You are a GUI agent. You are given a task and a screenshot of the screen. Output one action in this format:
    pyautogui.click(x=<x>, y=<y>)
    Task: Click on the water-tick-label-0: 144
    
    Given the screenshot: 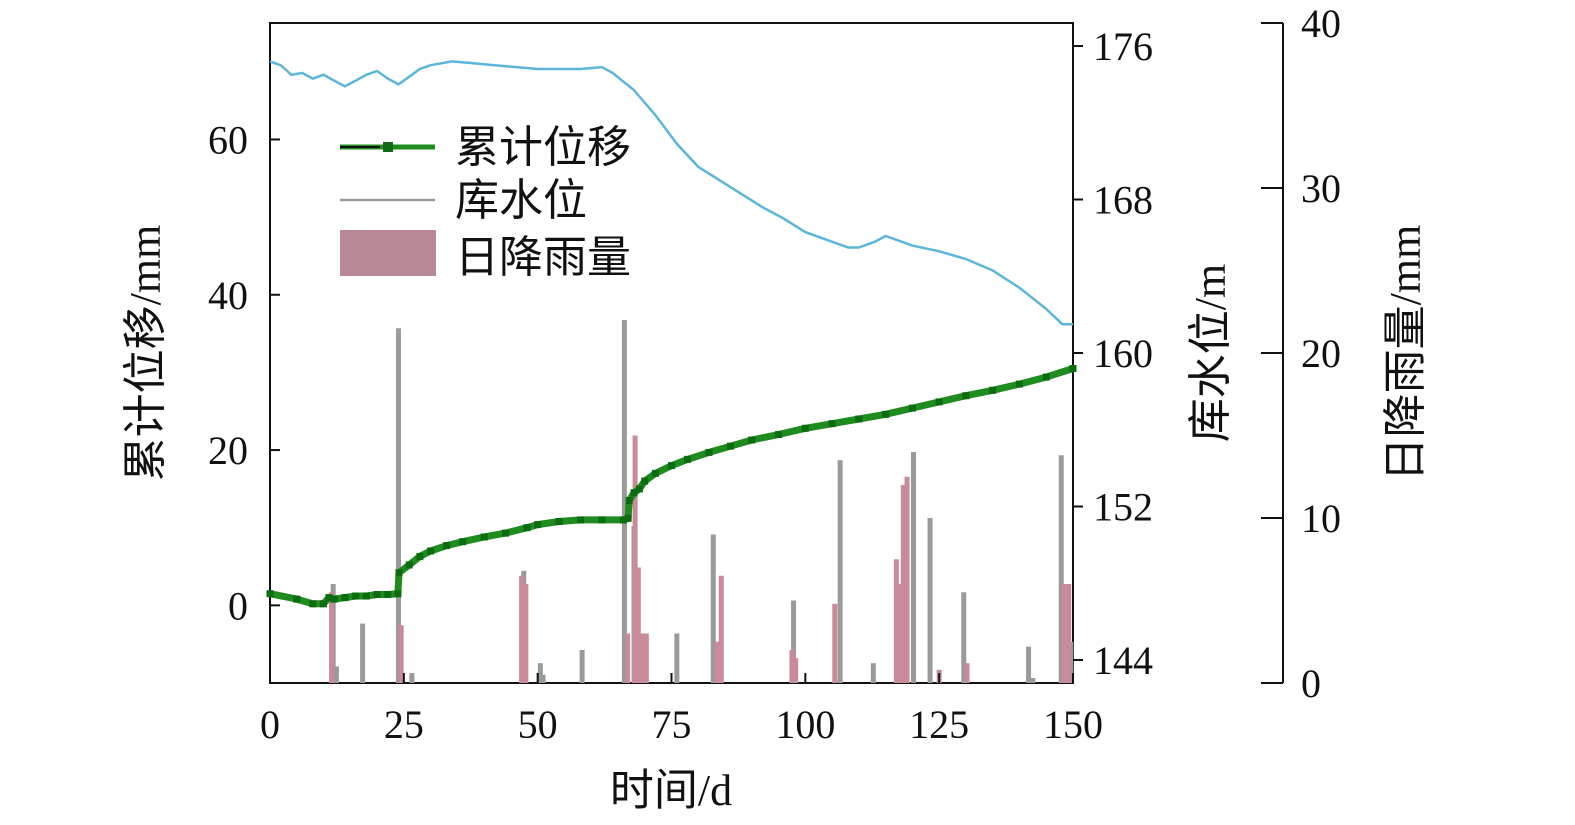 What is the action you would take?
    pyautogui.click(x=1123, y=660)
    